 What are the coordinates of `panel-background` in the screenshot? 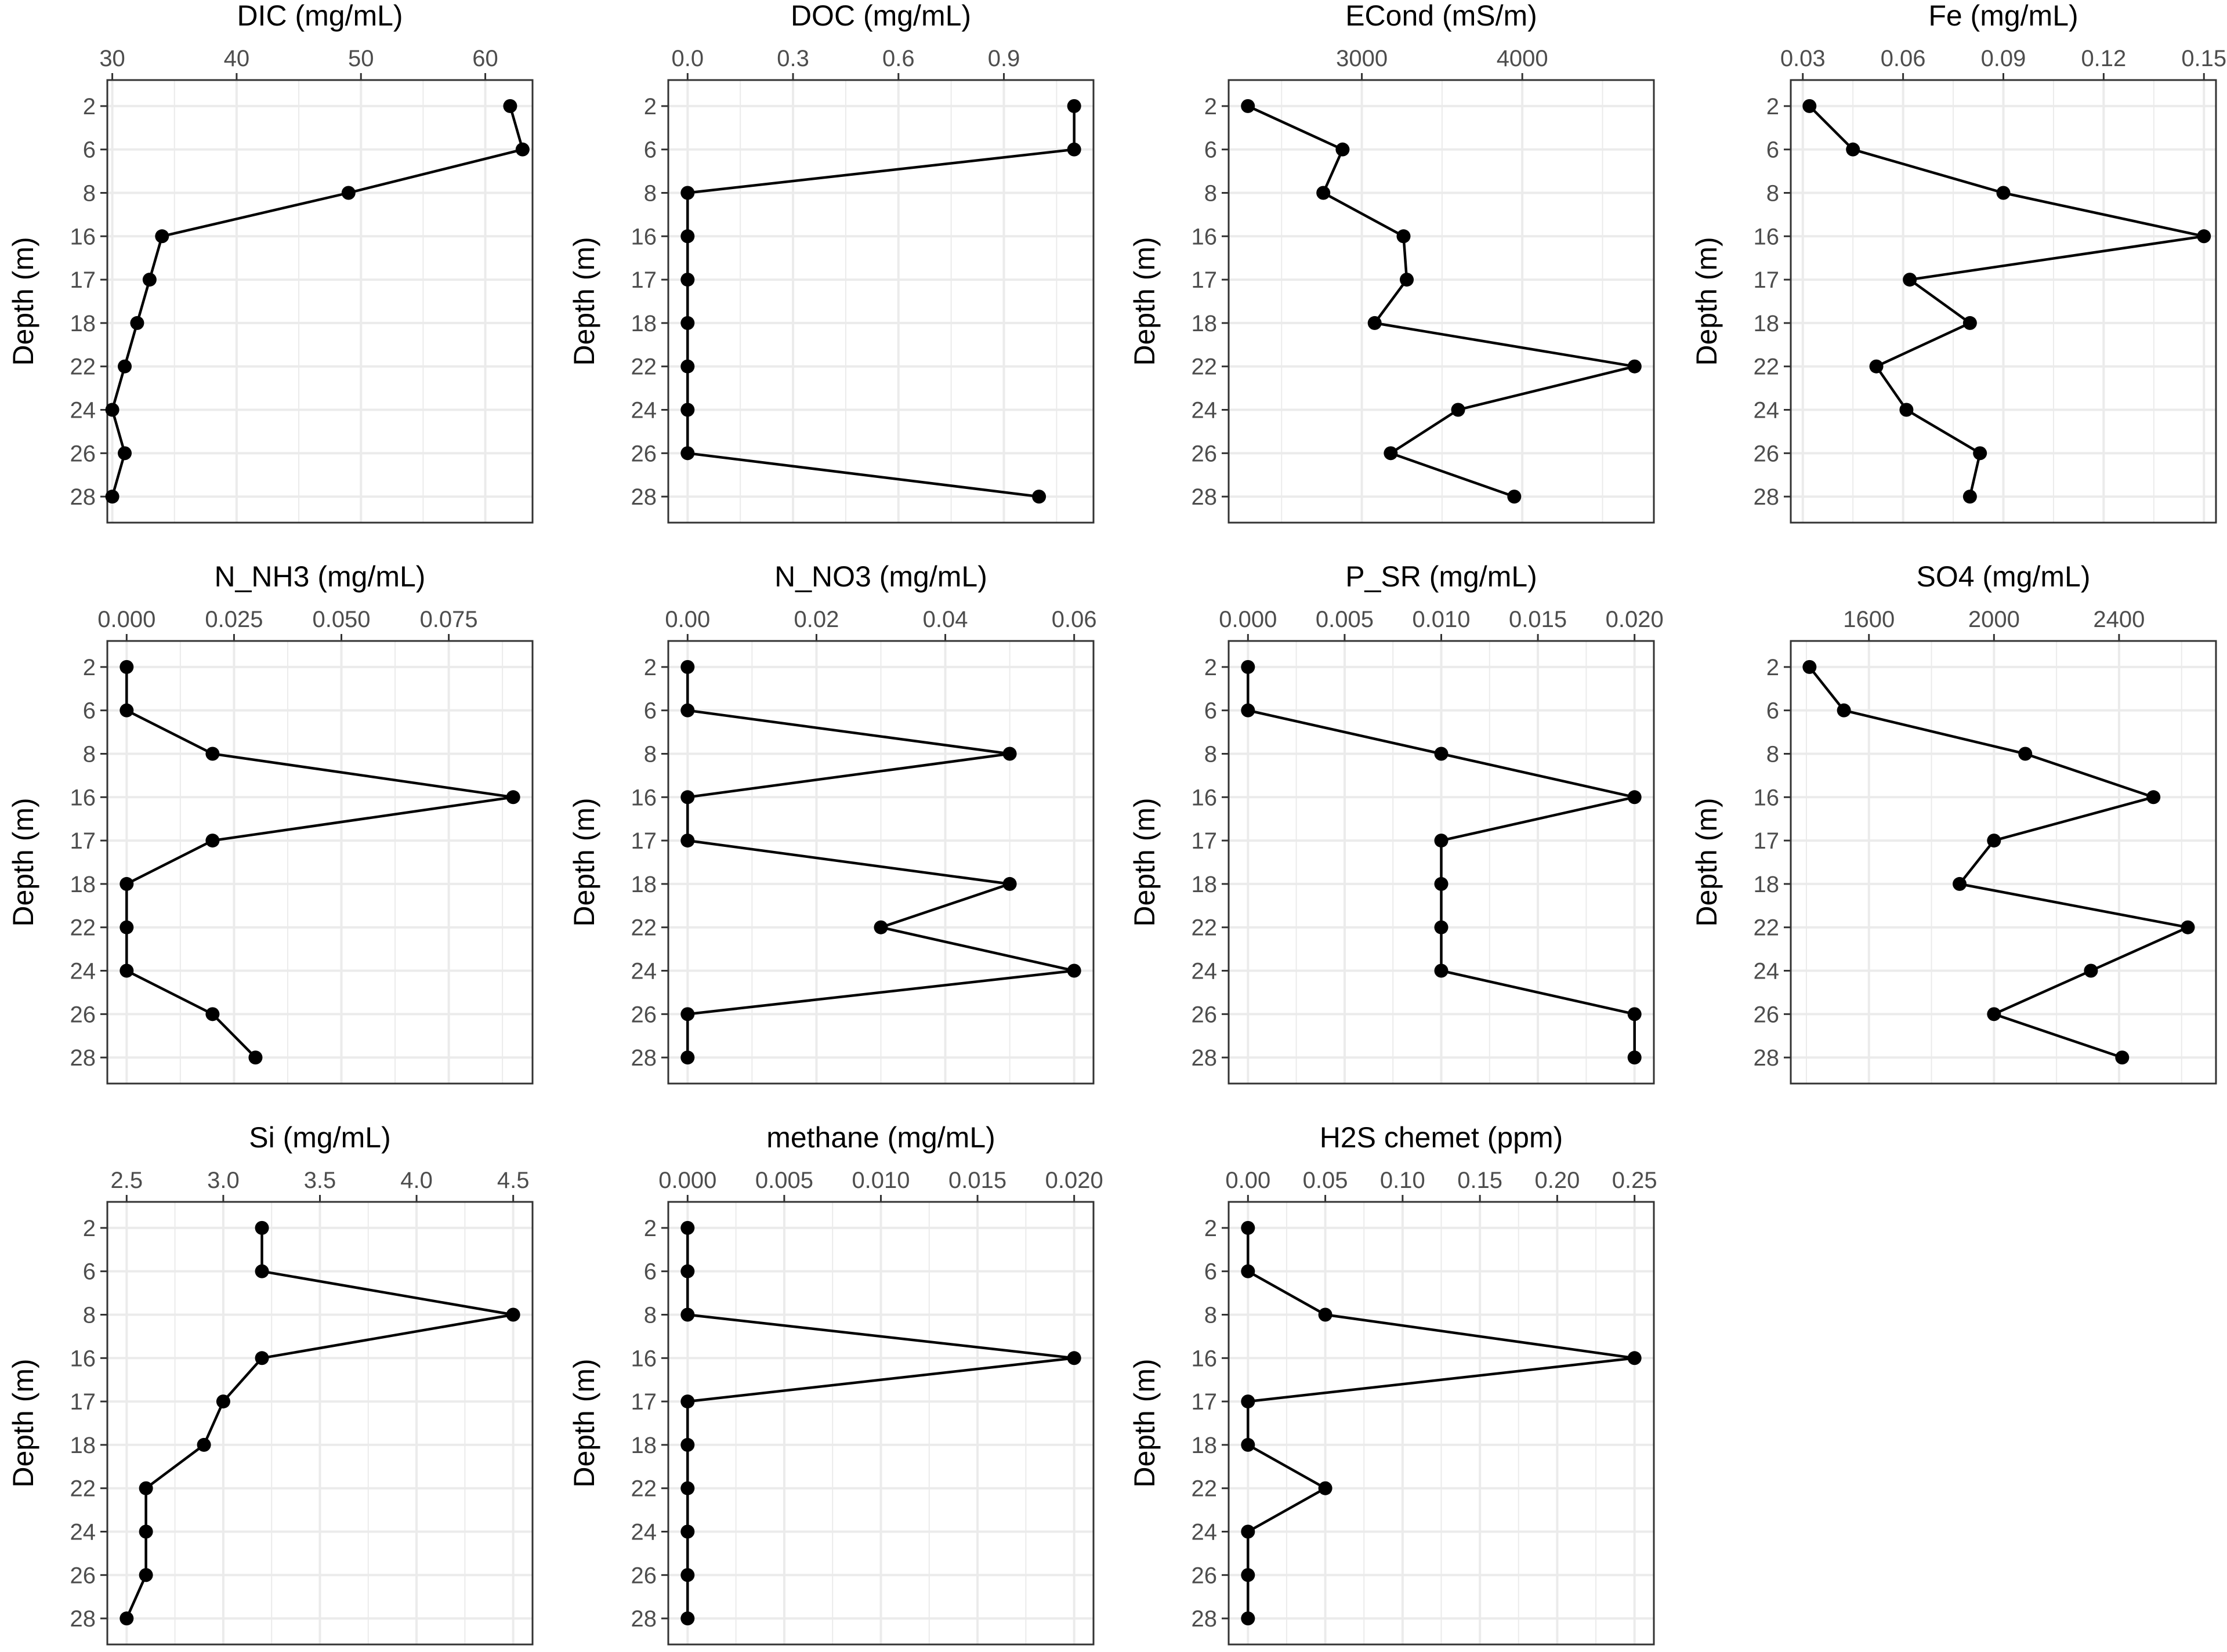 It's located at (1441, 301).